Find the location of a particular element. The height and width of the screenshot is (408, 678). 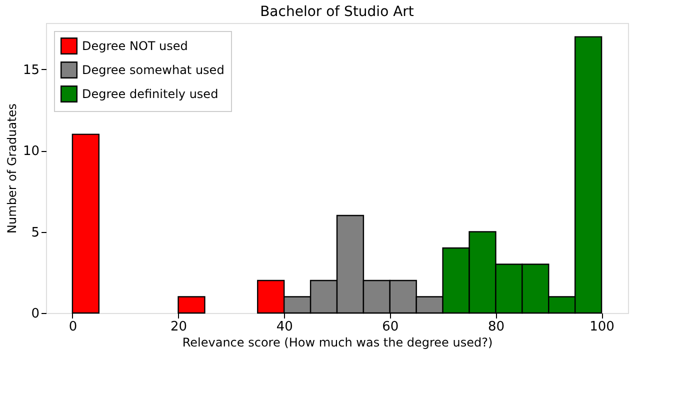

y-tick-label: 10 is located at coordinates (31, 152).